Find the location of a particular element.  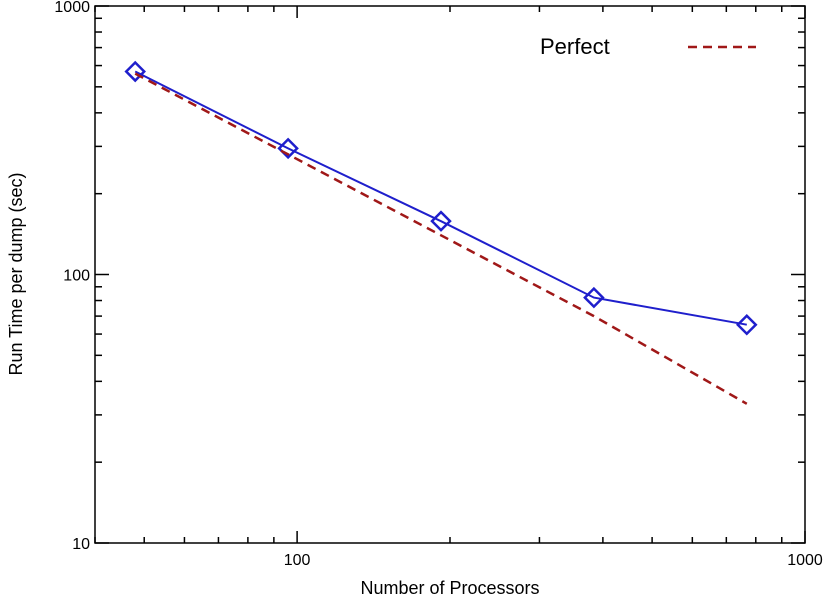

y-tick-label: 100 is located at coordinates (76, 276).